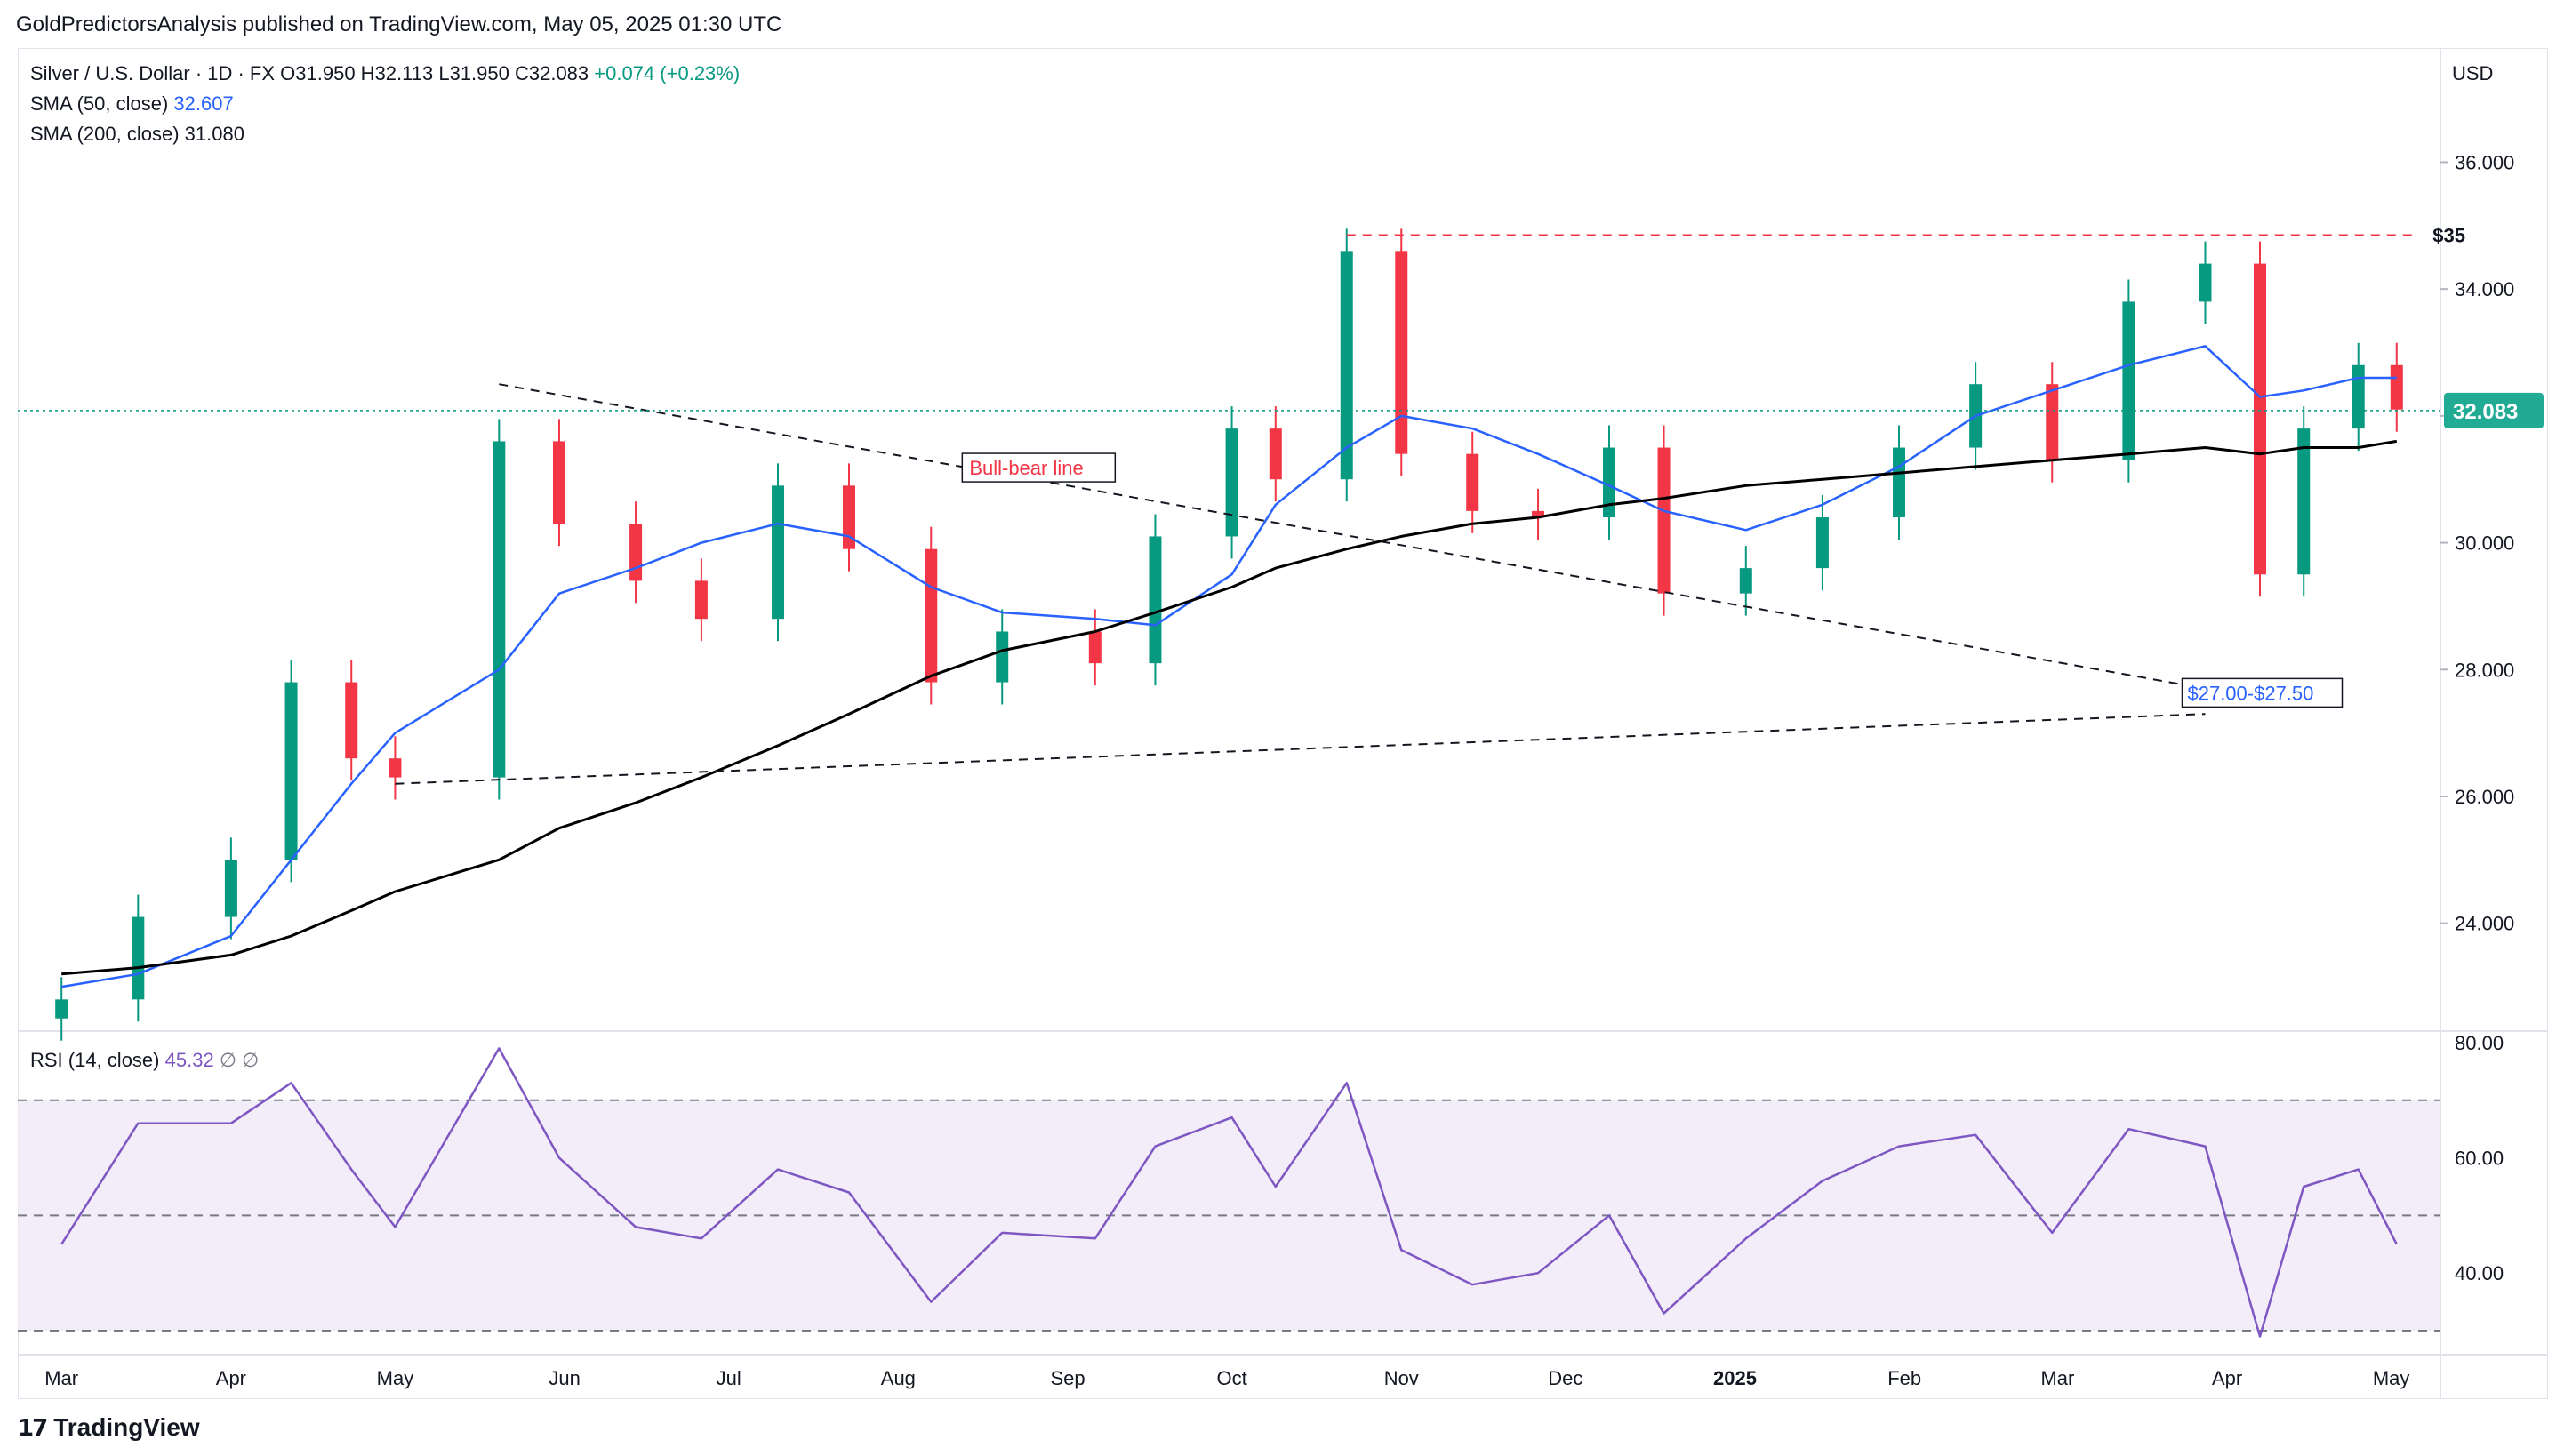 The width and height of the screenshot is (2564, 1456). Describe the element at coordinates (2250, 693) in the screenshot. I see `support-label: $27.00-$27.50` at that location.